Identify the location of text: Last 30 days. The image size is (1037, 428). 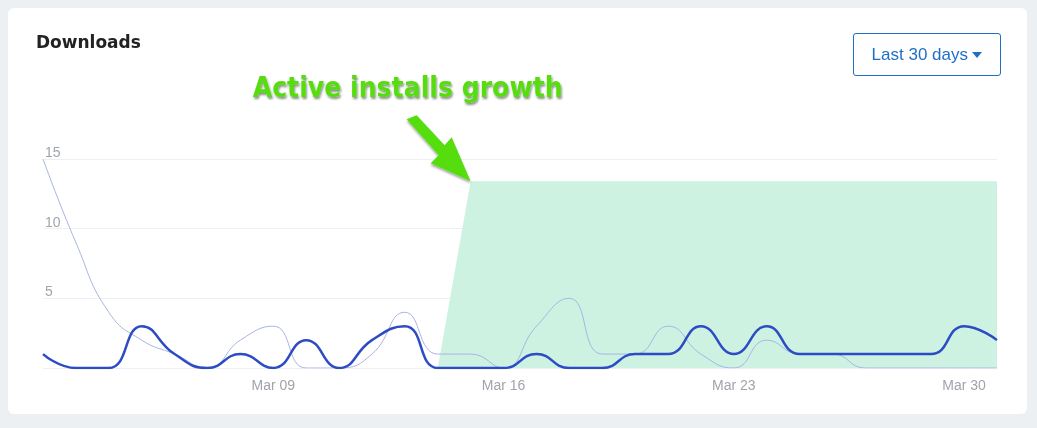
(919, 54).